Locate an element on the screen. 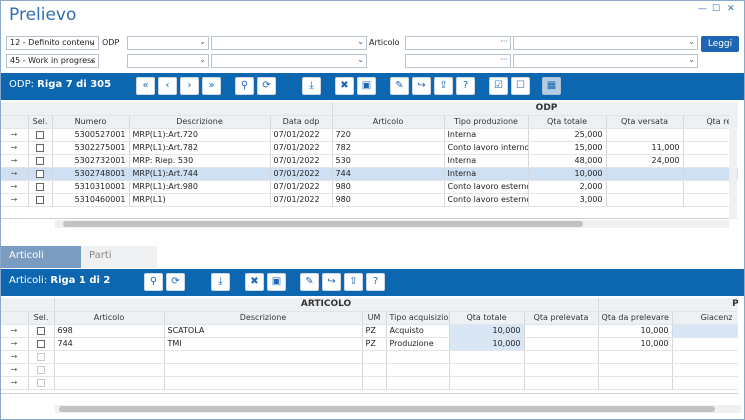 This screenshot has height=420, width=745. col-qta-resi: Qta resi is located at coordinates (710, 122).